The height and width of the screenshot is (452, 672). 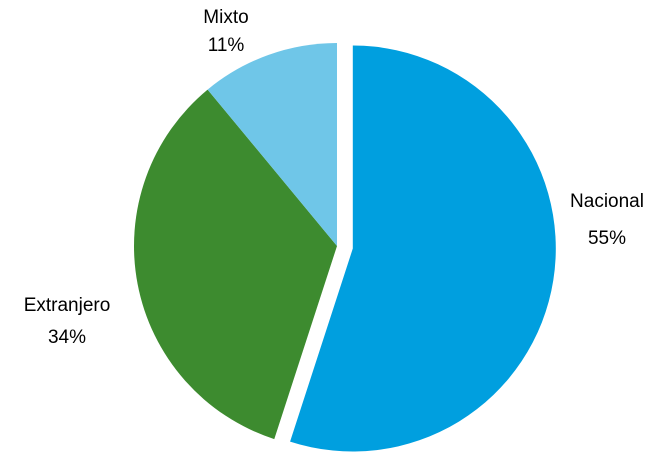 I want to click on slice-label-mixto: Mixto, so click(x=225, y=17).